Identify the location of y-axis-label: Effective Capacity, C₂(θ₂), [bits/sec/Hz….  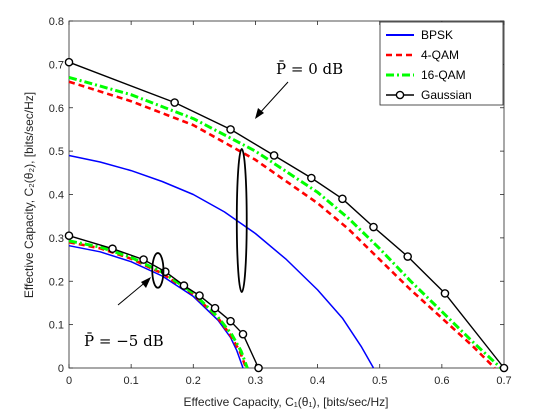
(29, 195).